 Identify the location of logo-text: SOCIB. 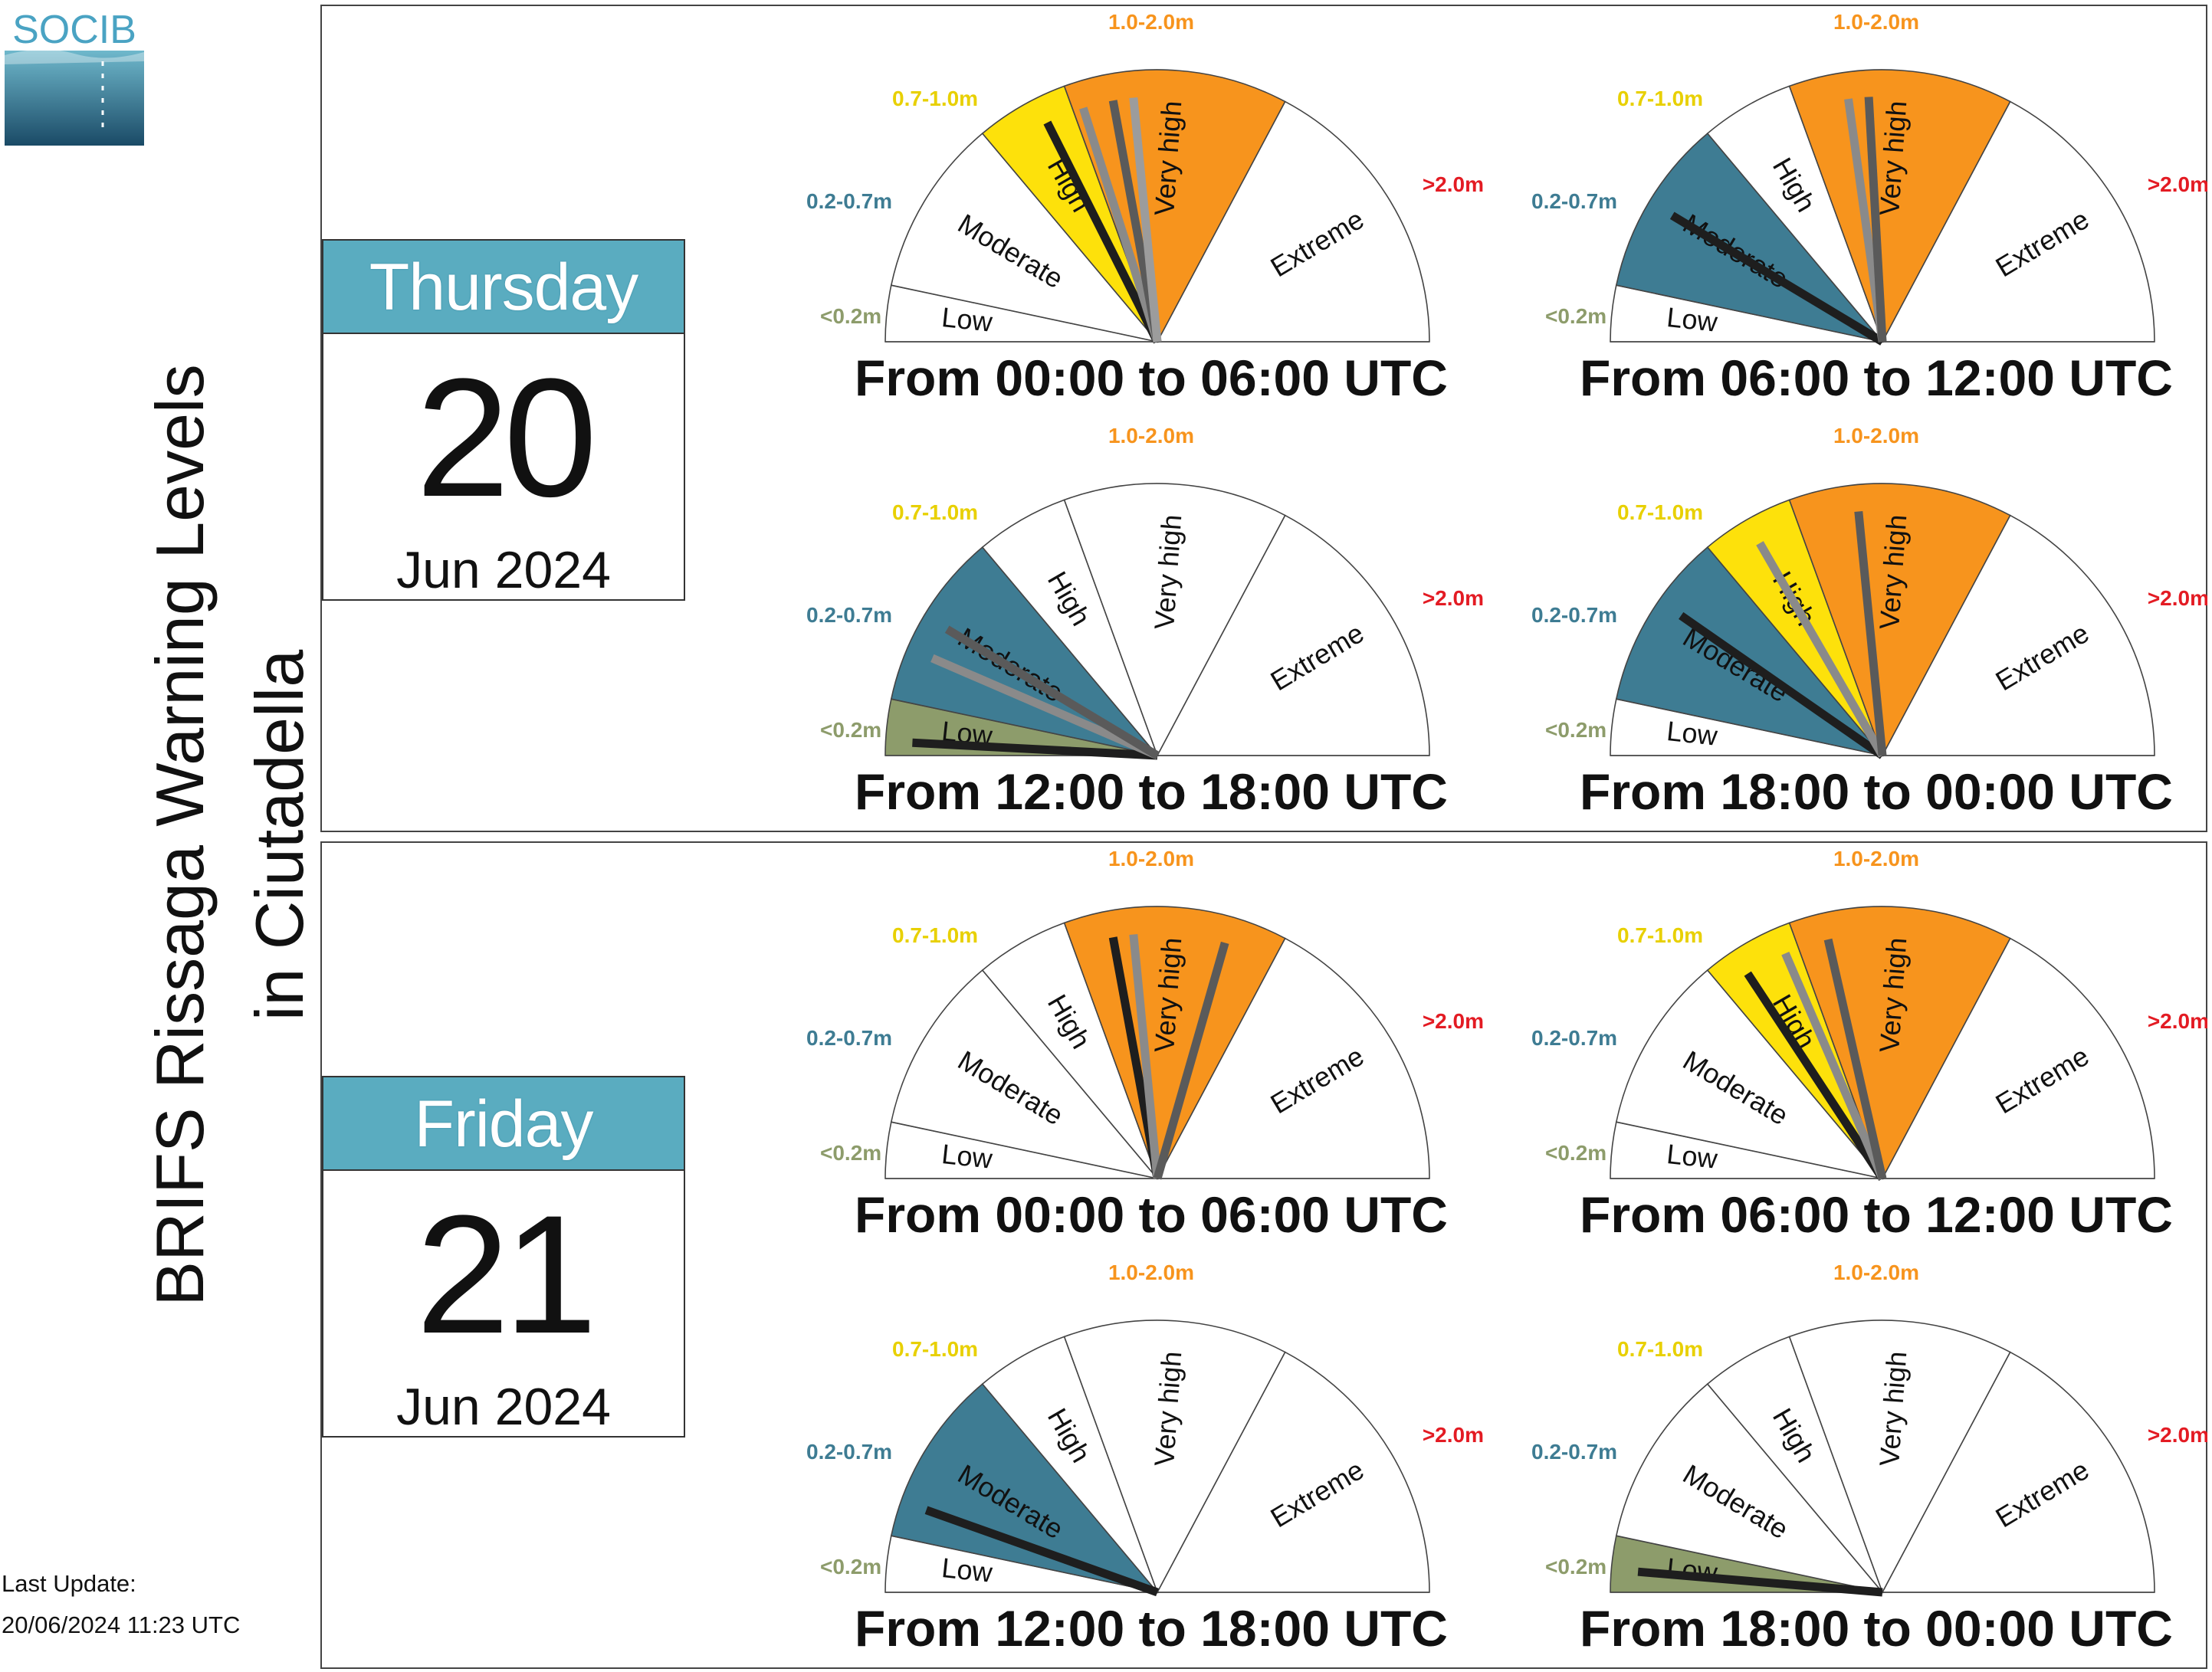
(74, 30).